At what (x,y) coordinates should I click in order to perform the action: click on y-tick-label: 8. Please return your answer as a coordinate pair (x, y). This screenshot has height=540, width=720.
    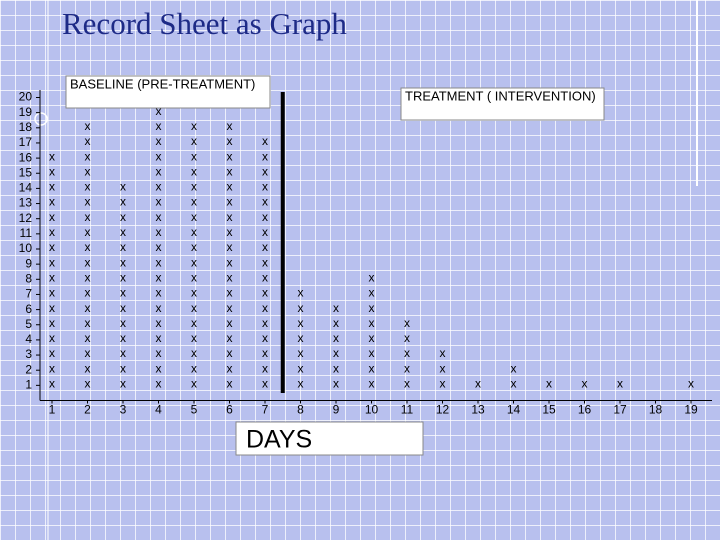
    Looking at the image, I should click on (28, 278).